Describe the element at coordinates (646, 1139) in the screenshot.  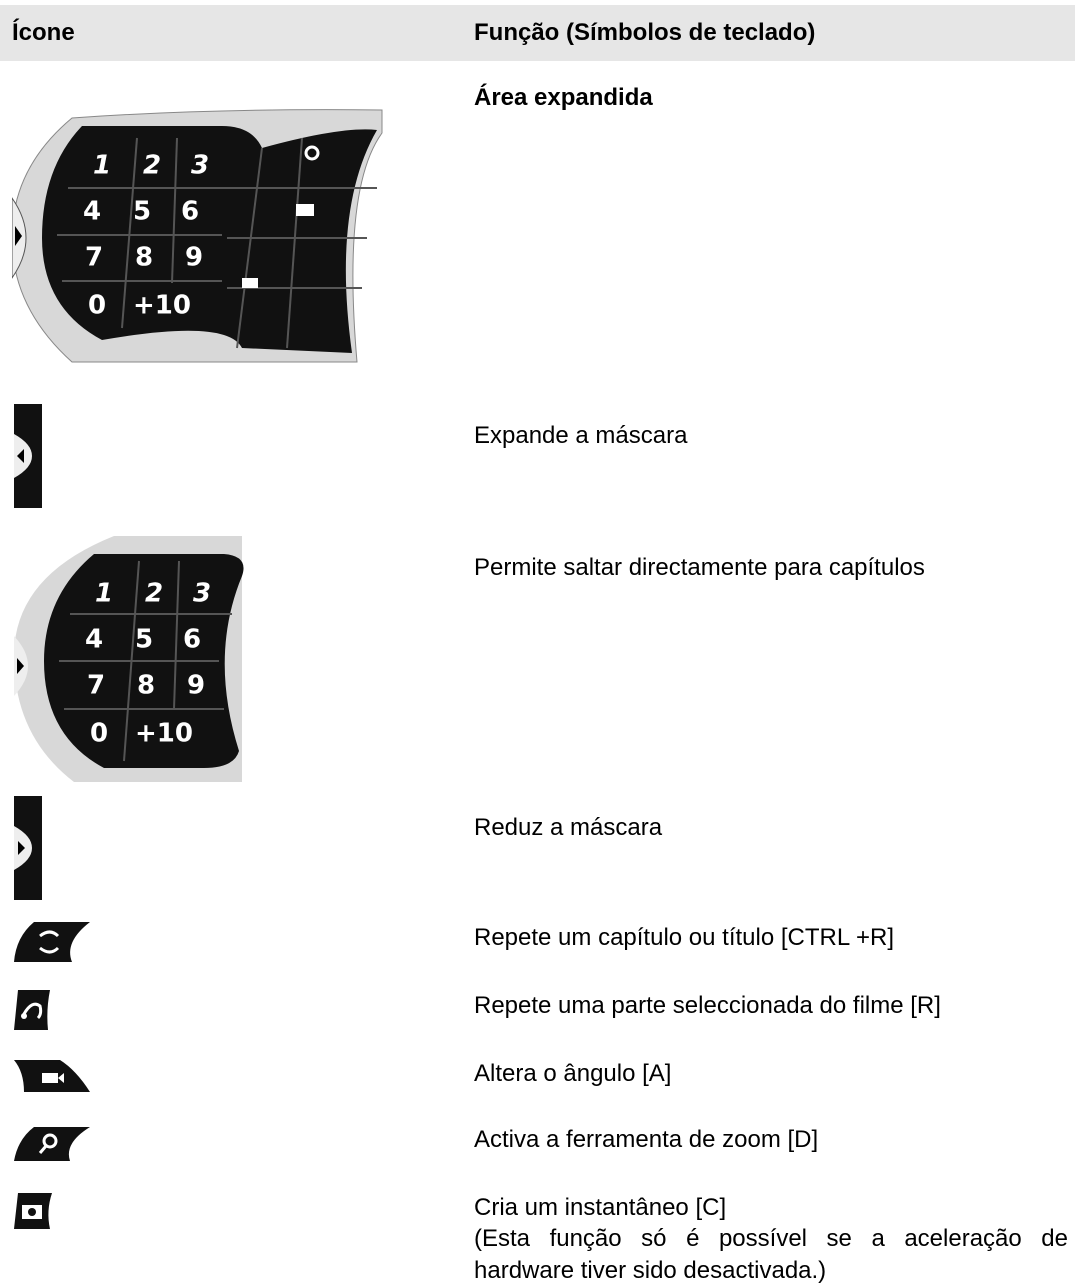
I see `function-text: Activa a ferramenta de zoom [D]` at that location.